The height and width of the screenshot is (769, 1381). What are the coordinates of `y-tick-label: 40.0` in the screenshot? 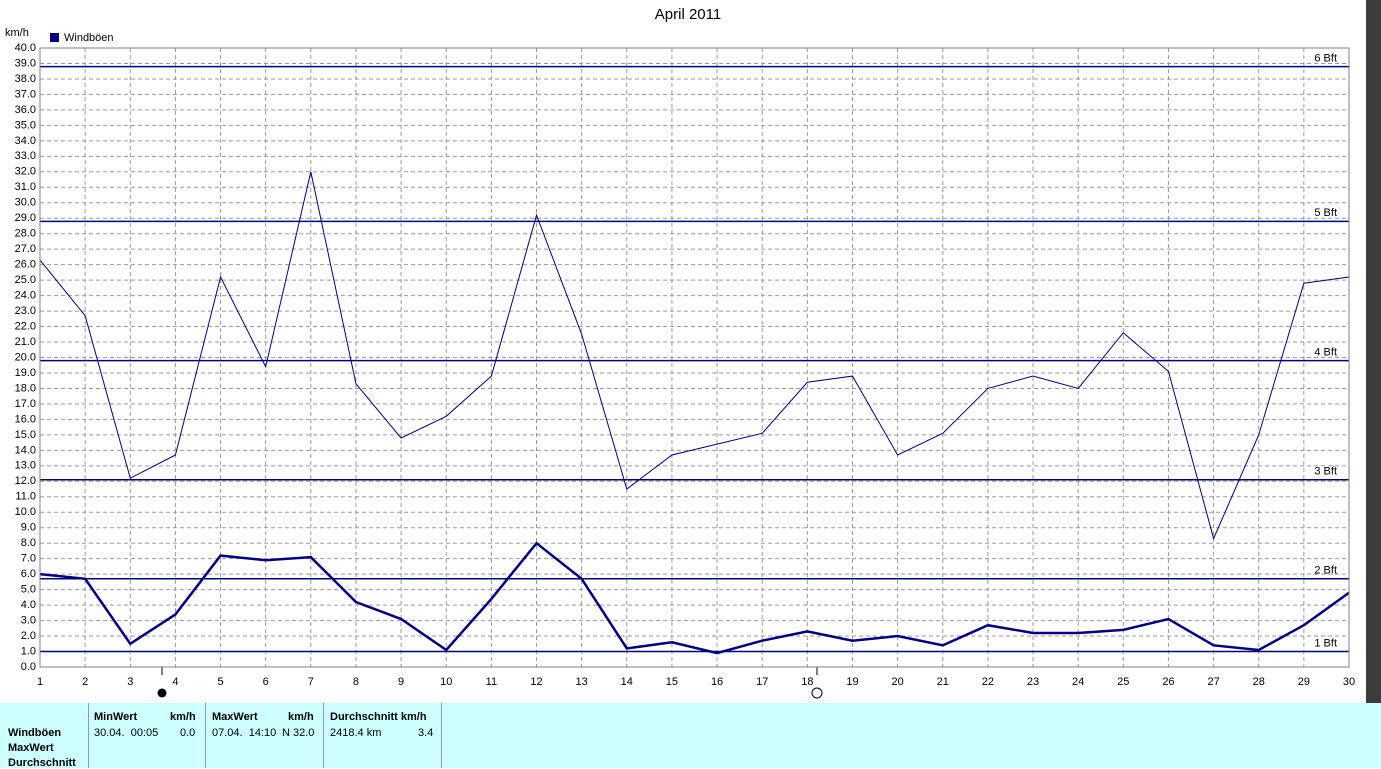 It's located at (25, 48).